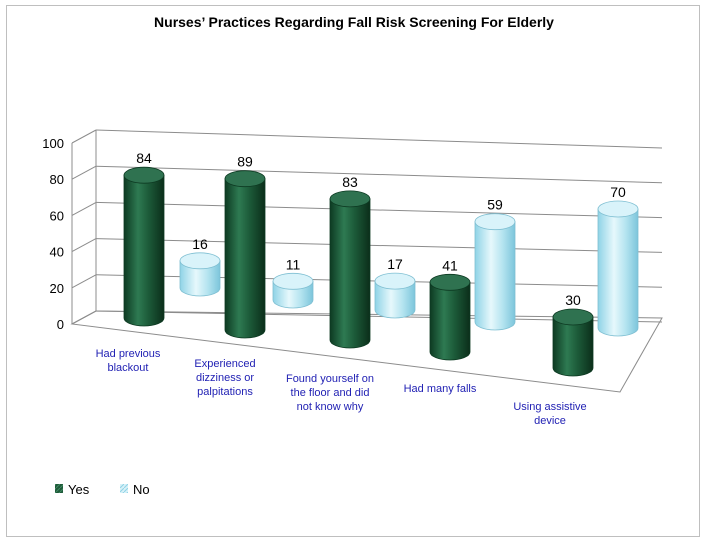  What do you see at coordinates (450, 265) in the screenshot?
I see `data-label-yes: 41` at bounding box center [450, 265].